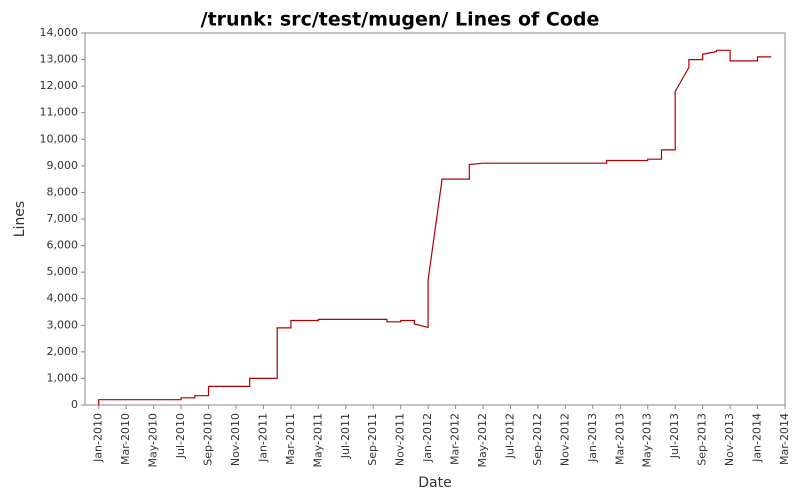  What do you see at coordinates (592, 438) in the screenshot?
I see `x-tick-label: Jan-2013` at bounding box center [592, 438].